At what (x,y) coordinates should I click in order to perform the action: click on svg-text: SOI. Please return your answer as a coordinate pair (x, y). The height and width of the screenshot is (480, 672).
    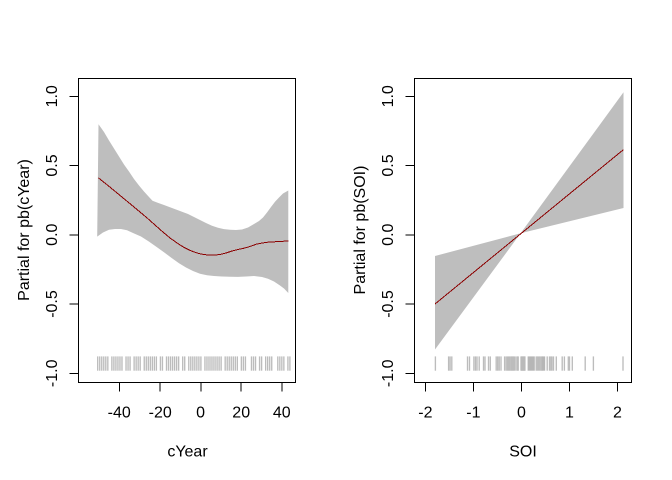
    Looking at the image, I should click on (523, 451).